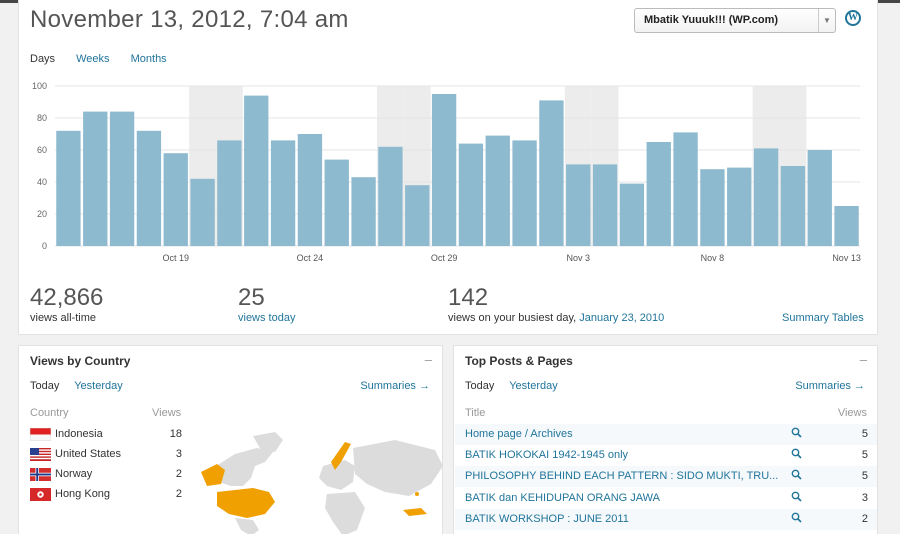 The height and width of the screenshot is (534, 900). Describe the element at coordinates (243, 467) in the screenshot. I see `map-north-america` at that location.